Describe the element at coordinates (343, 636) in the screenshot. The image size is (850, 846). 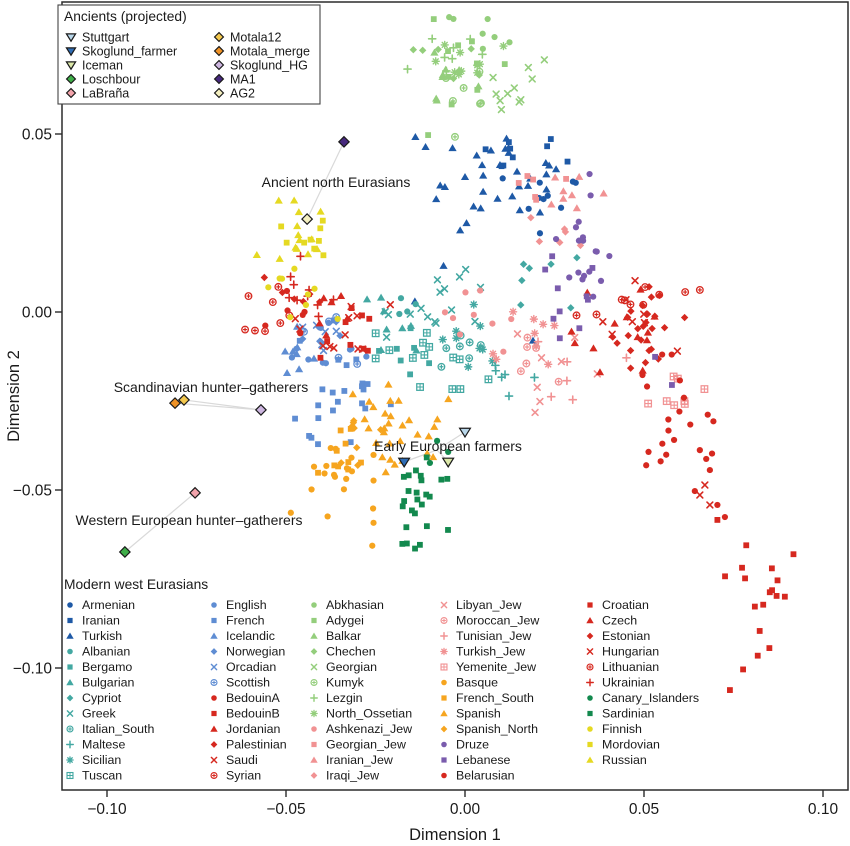
I see `legend-item-label: Balkar` at that location.